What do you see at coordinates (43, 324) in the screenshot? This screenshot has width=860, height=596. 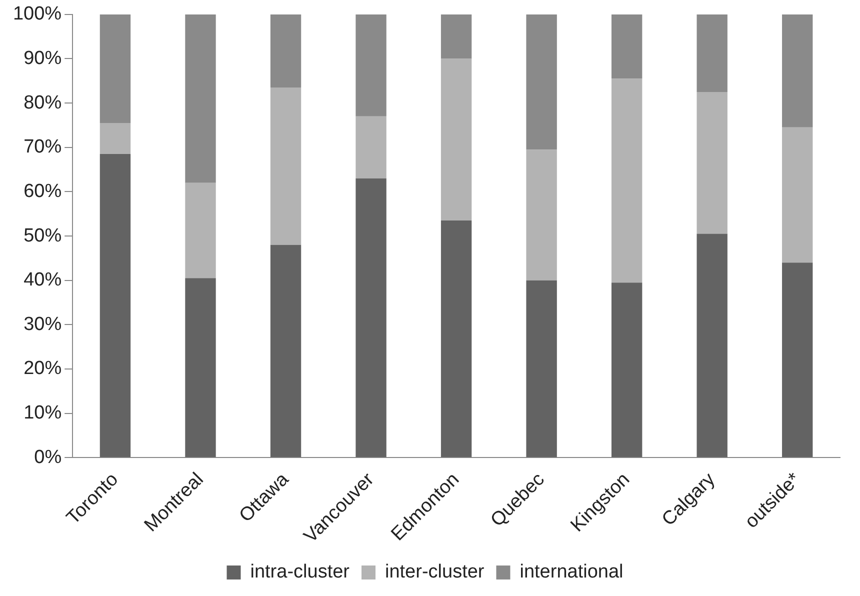 I see `y-tick-label: 30%` at bounding box center [43, 324].